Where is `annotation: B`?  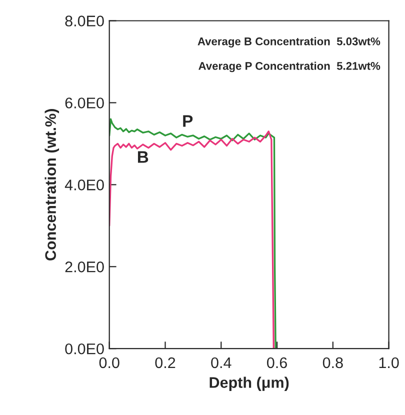
annotation: B is located at coordinates (143, 157).